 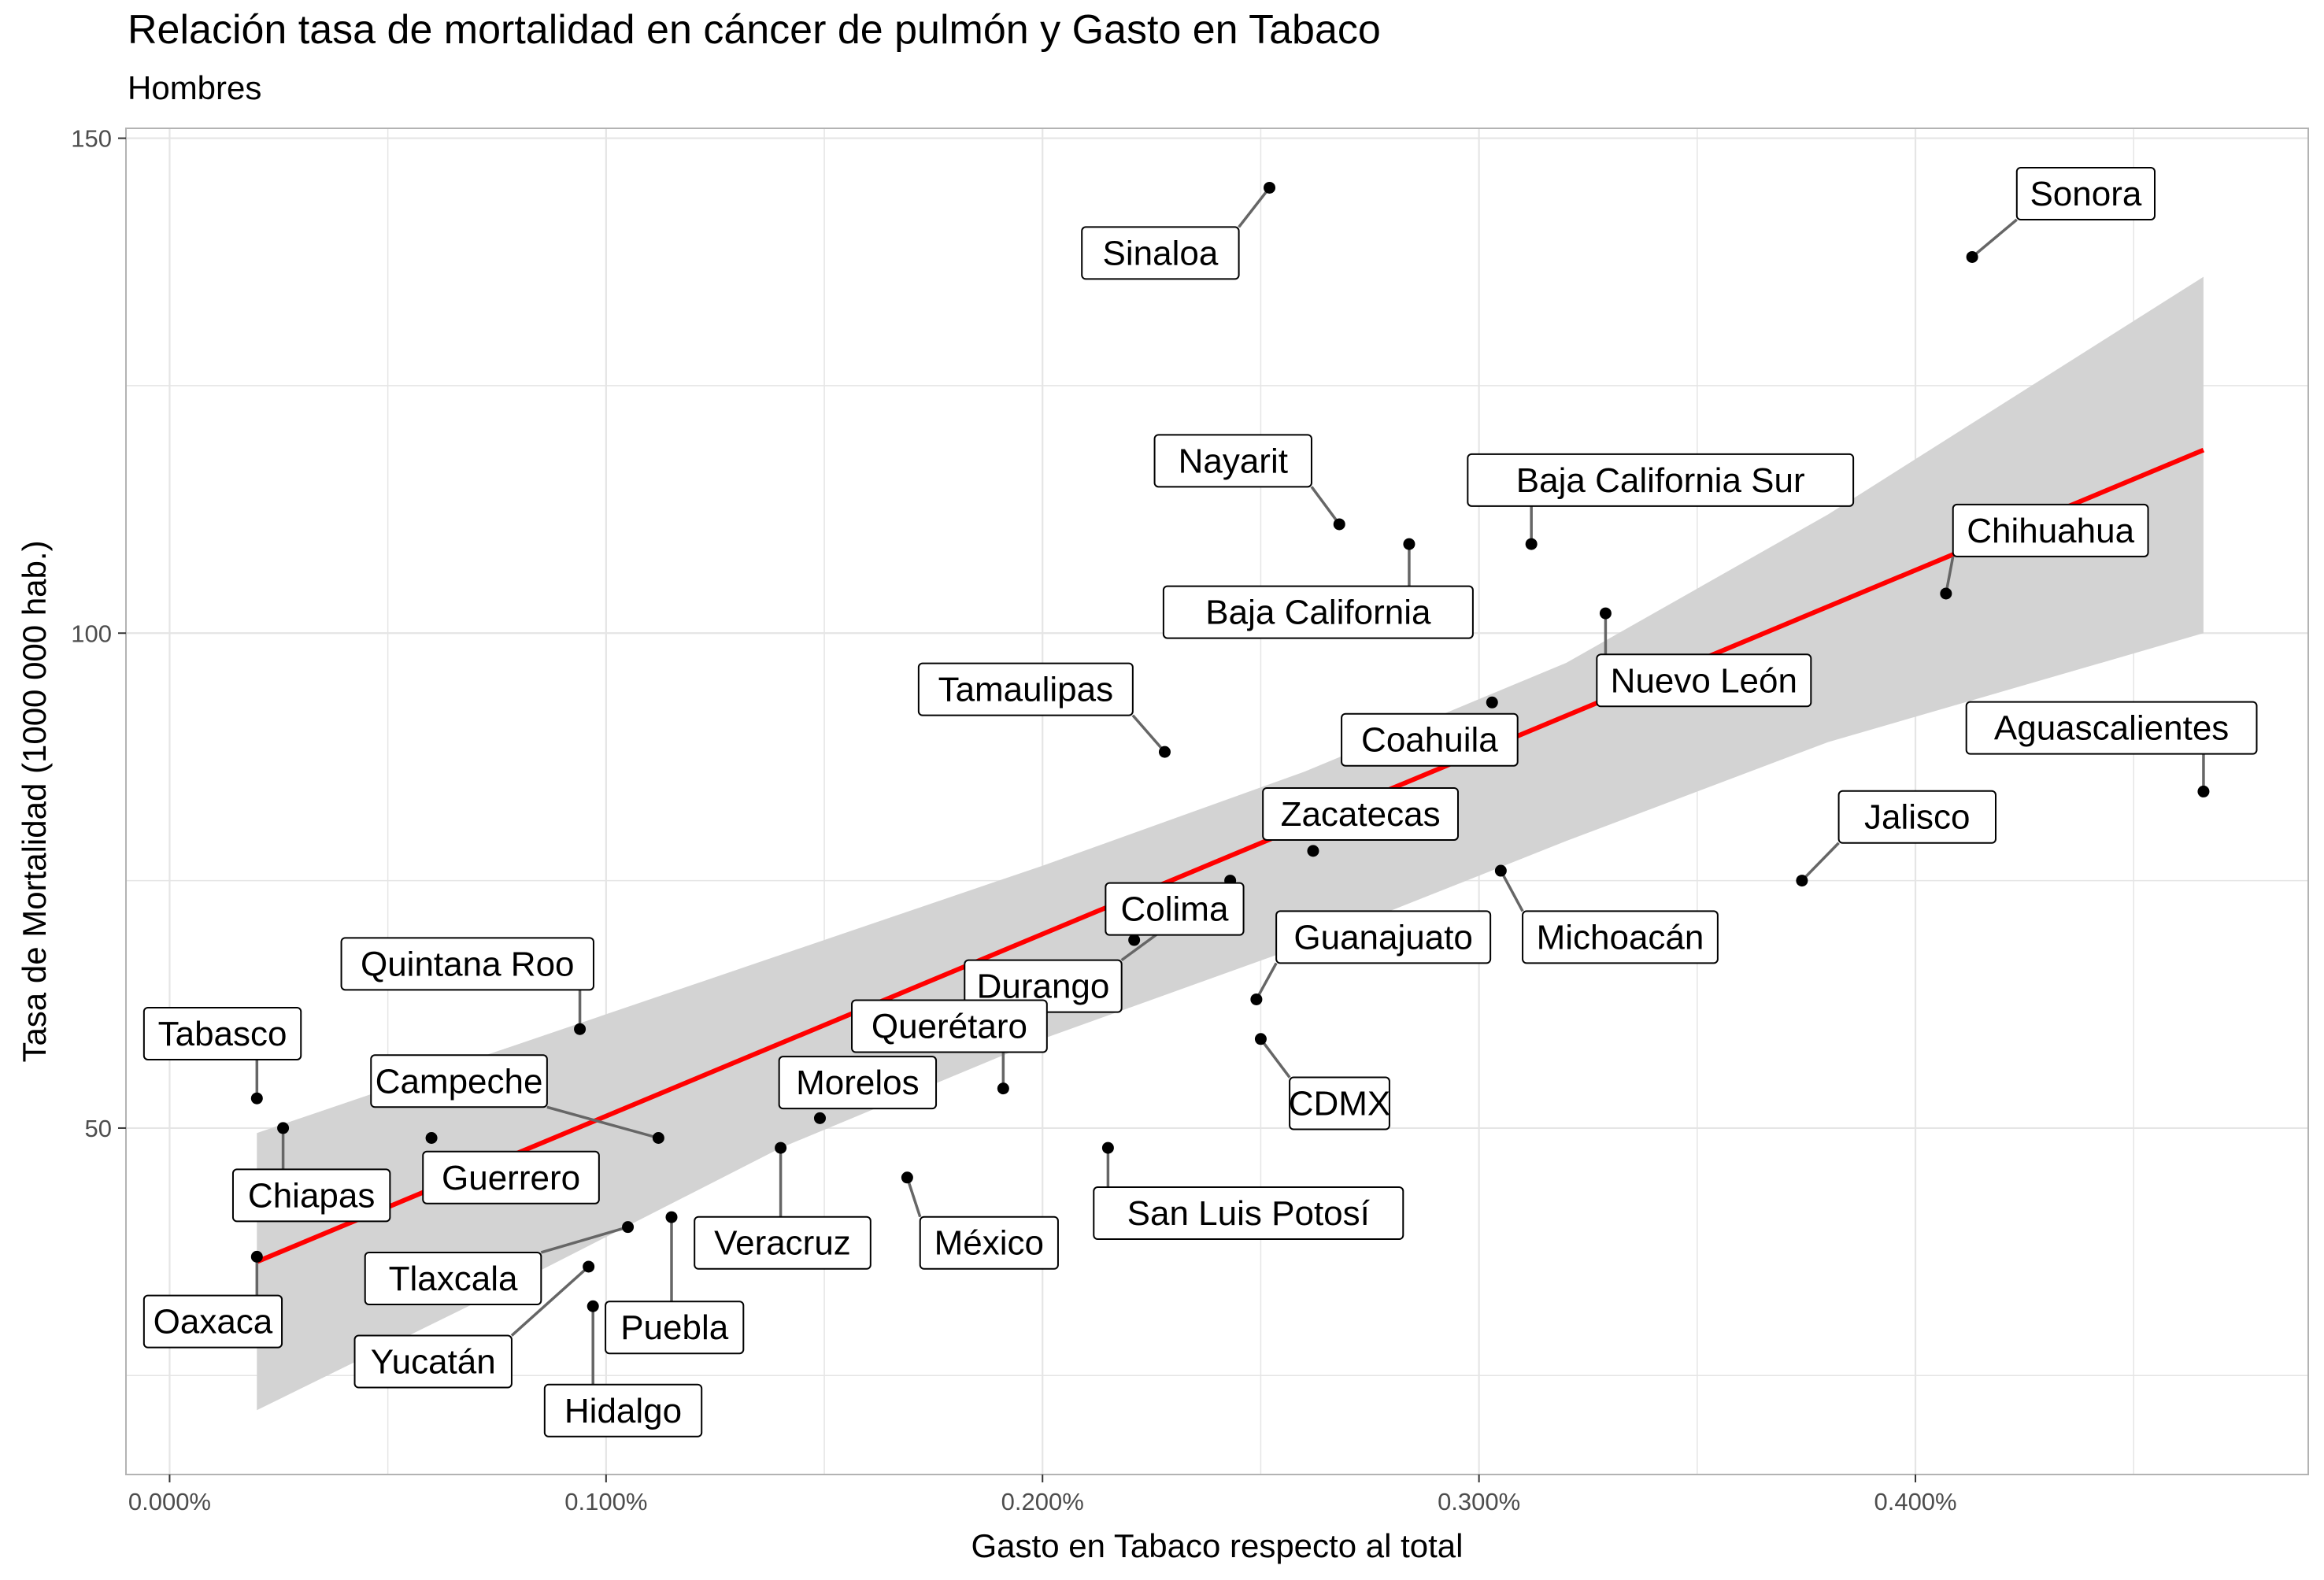 I want to click on point-label: Sonora, so click(x=2085, y=194).